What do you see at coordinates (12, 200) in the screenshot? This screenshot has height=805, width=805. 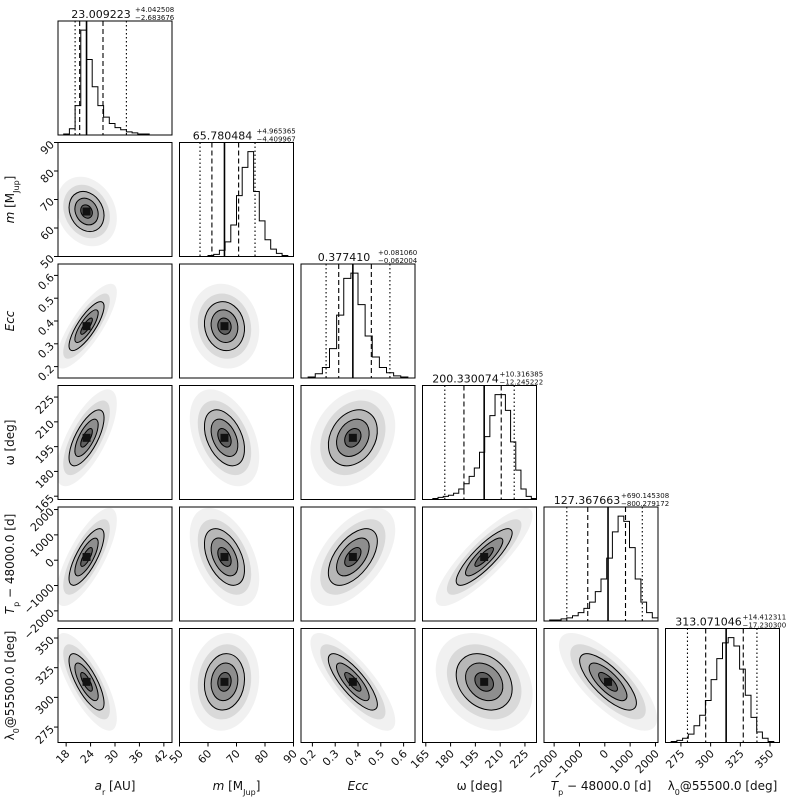 I see `y-axis-label-1: m [MJup]` at bounding box center [12, 200].